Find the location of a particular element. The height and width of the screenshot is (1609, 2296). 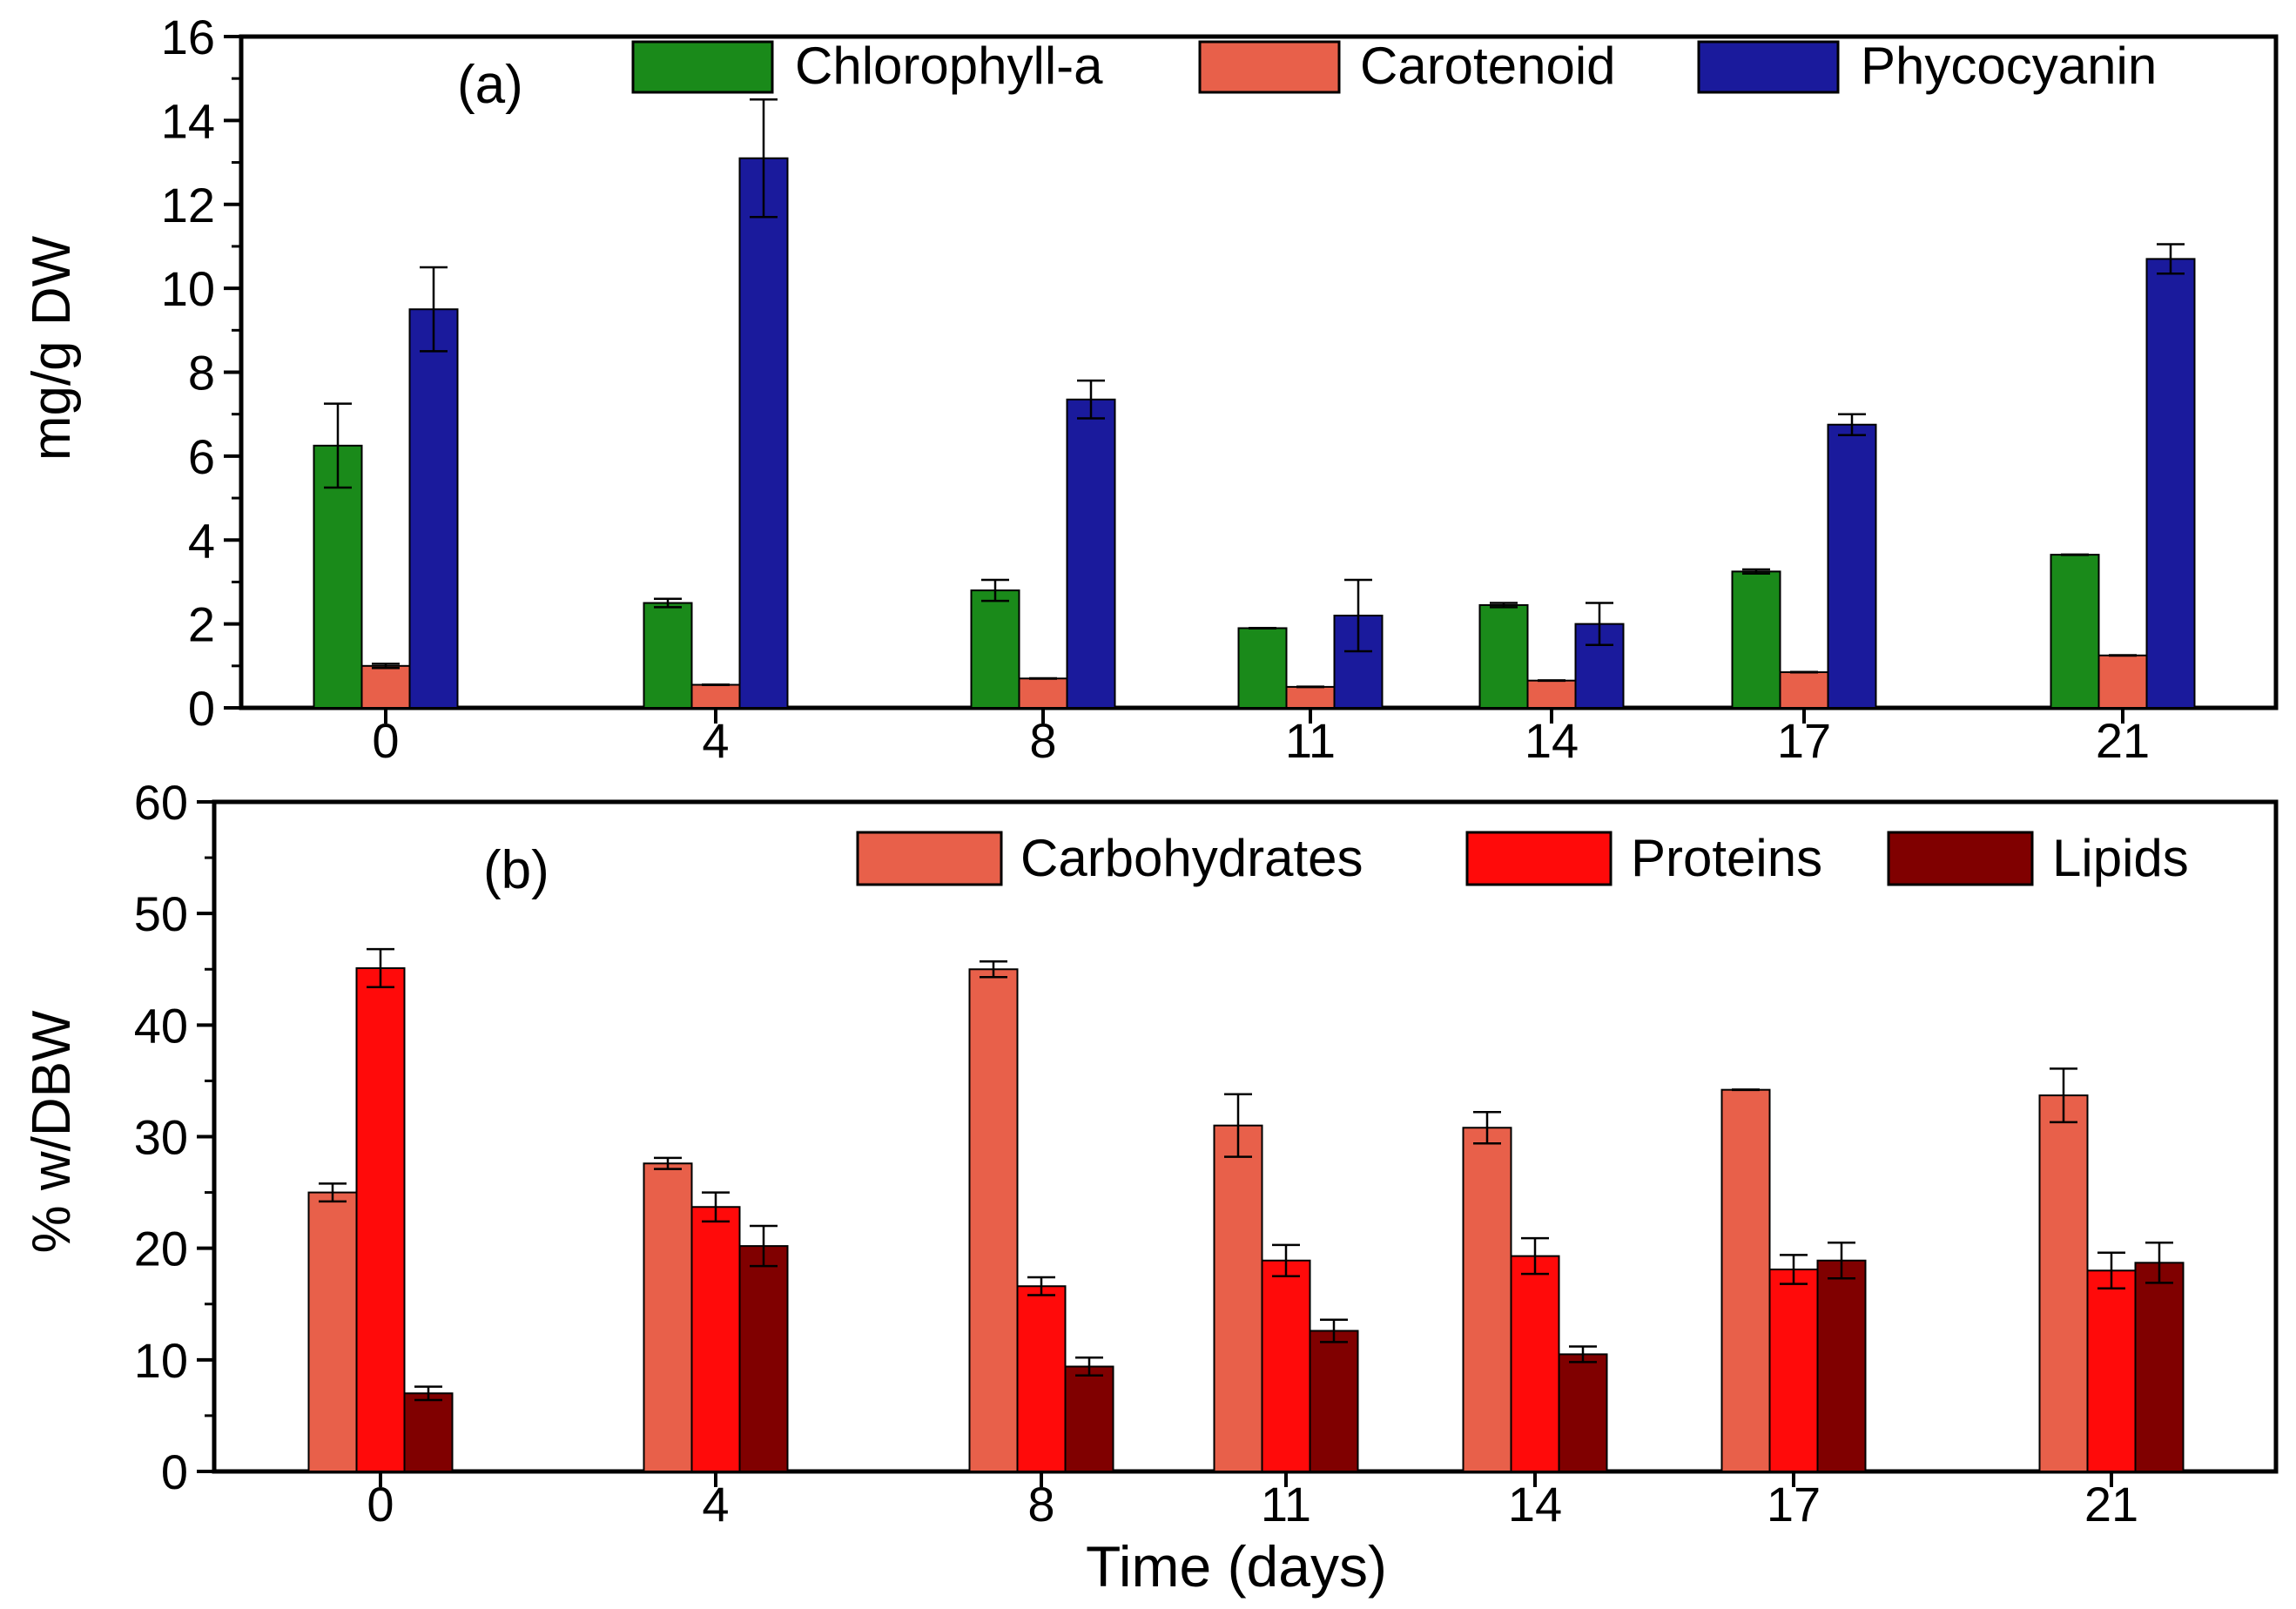

y-tick-label: 14 is located at coordinates (188, 120).